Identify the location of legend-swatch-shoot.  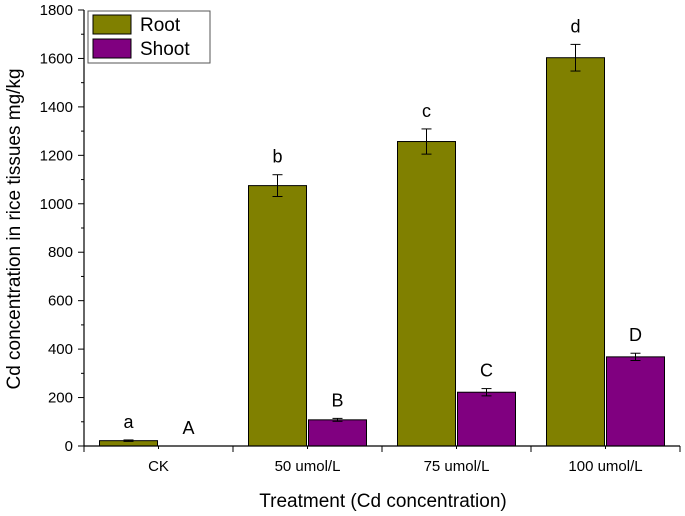
(112, 48).